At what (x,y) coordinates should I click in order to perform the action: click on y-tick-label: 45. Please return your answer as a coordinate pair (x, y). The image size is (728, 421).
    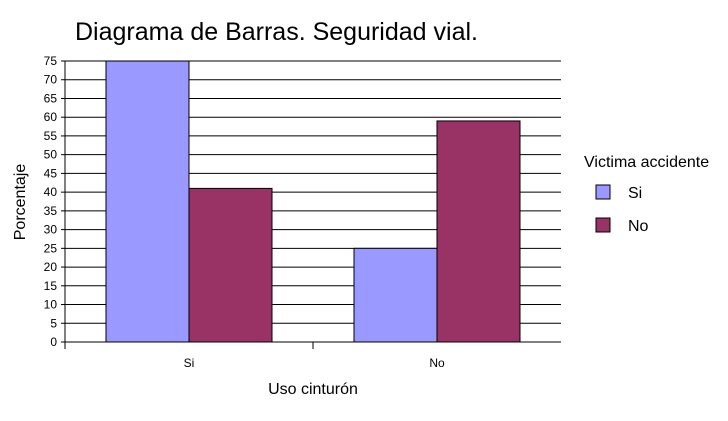
    Looking at the image, I should click on (51, 173).